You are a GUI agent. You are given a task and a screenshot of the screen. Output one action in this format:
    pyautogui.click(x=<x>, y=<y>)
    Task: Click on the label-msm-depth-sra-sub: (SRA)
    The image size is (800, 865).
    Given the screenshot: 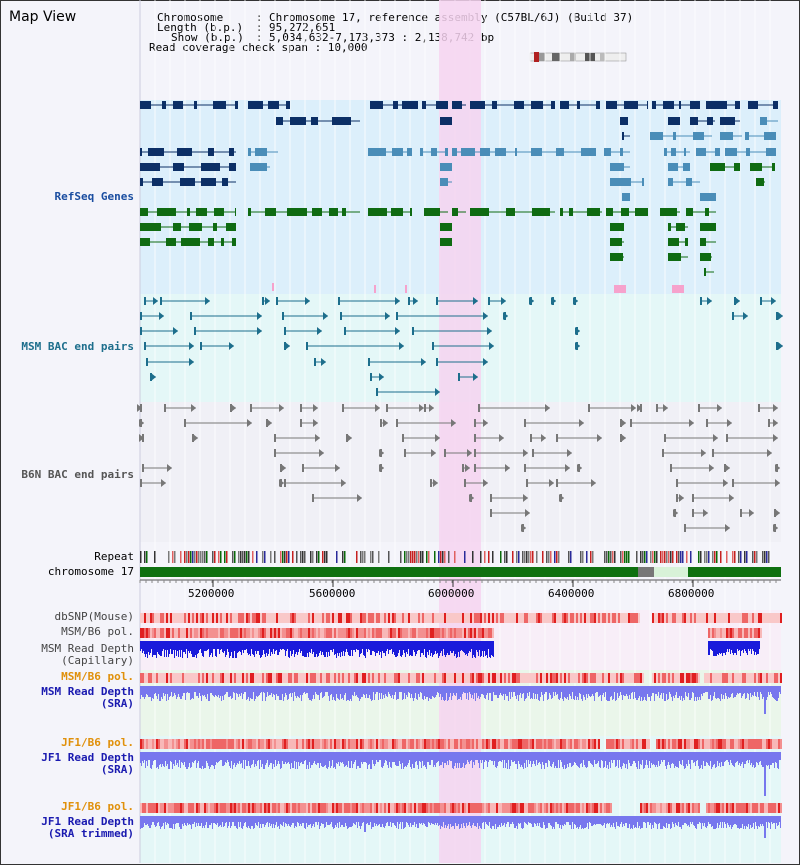 What is the action you would take?
    pyautogui.click(x=117, y=703)
    